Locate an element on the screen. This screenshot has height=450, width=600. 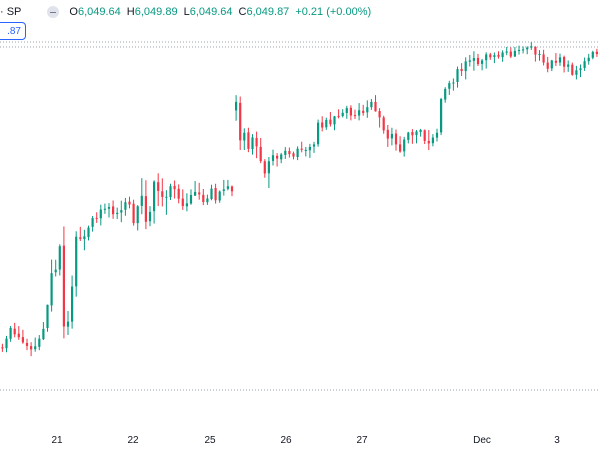
current-price-label: .87 is located at coordinates (13, 31).